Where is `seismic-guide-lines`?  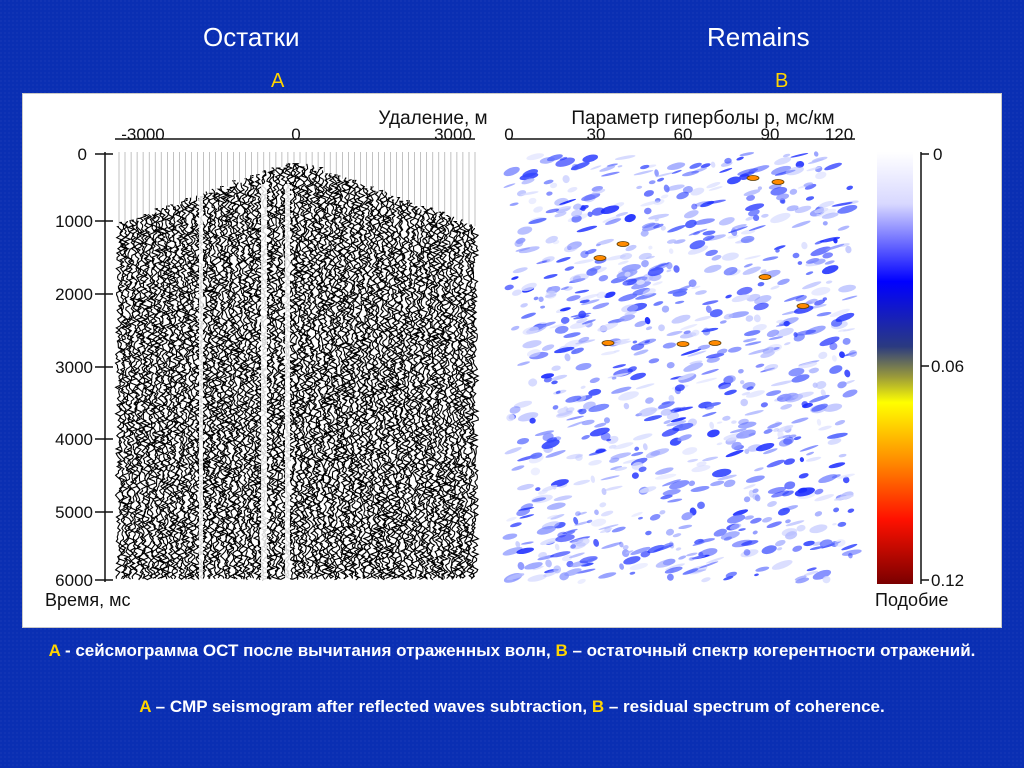
seismic-guide-lines is located at coordinates (297, 189).